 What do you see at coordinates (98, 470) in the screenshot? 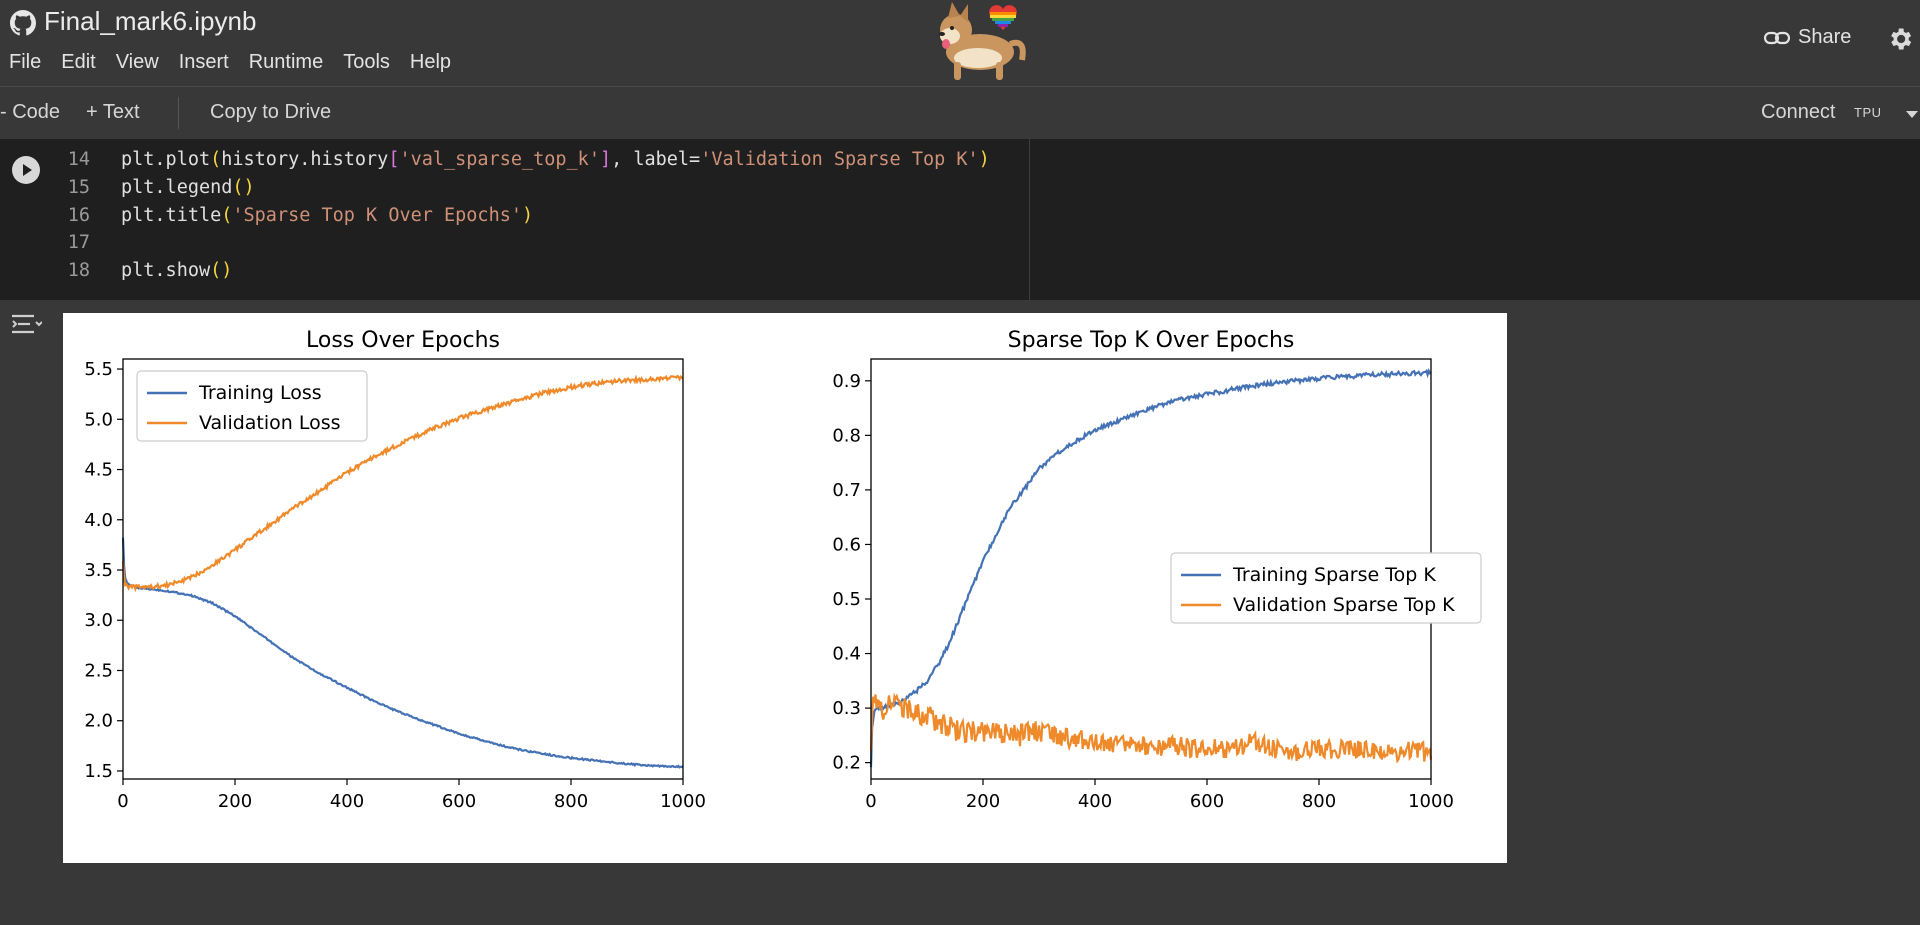
I see `y-tick-label: 4.5` at bounding box center [98, 470].